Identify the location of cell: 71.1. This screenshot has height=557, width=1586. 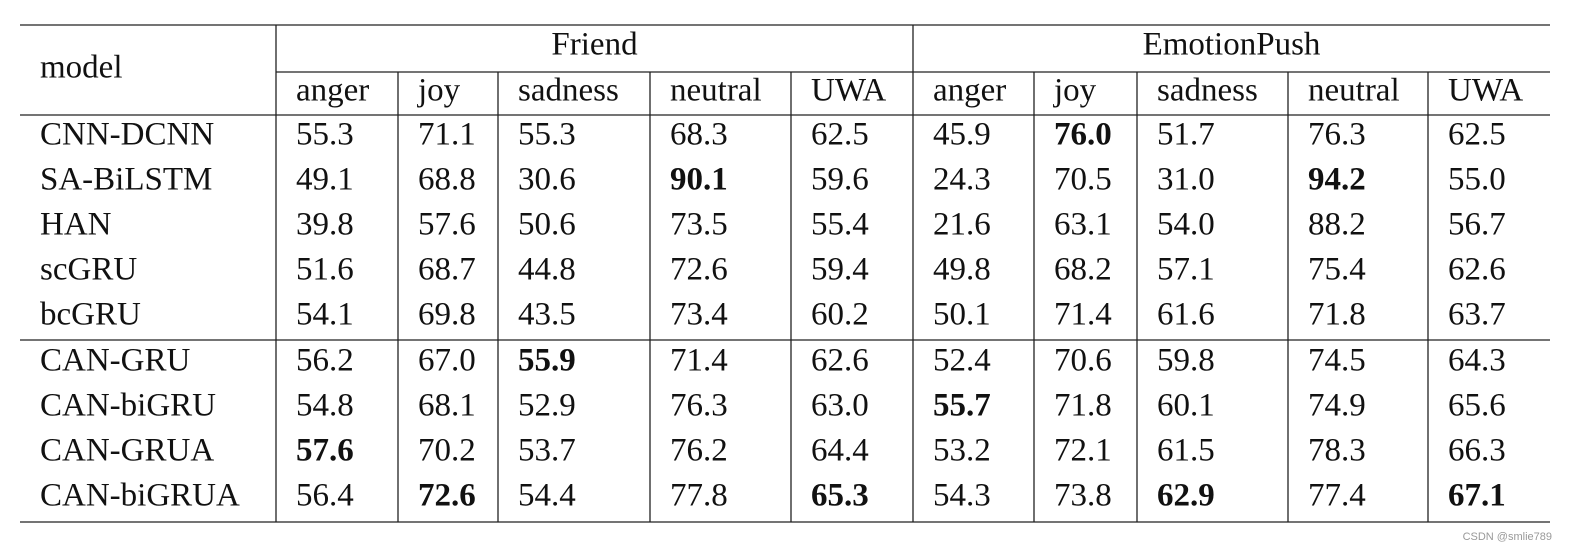
(447, 135).